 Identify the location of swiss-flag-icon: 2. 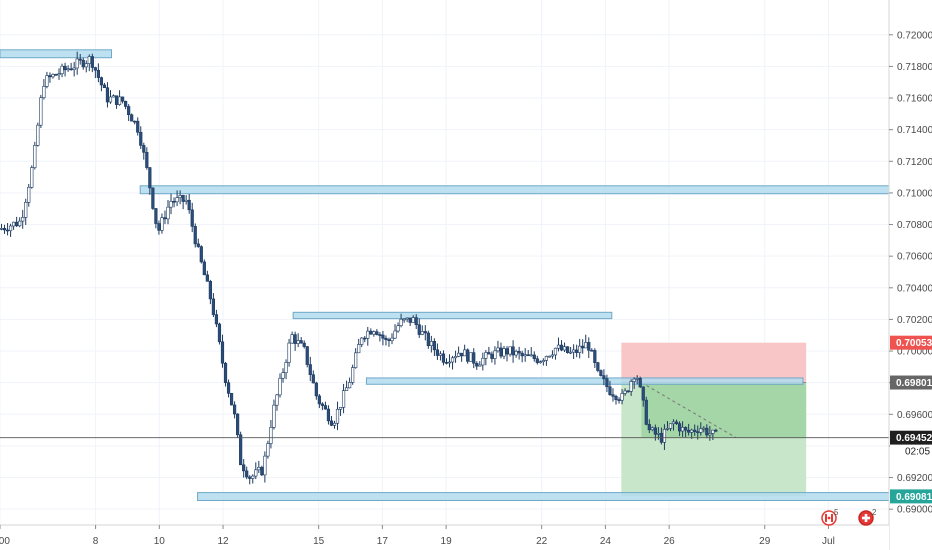
(867, 517).